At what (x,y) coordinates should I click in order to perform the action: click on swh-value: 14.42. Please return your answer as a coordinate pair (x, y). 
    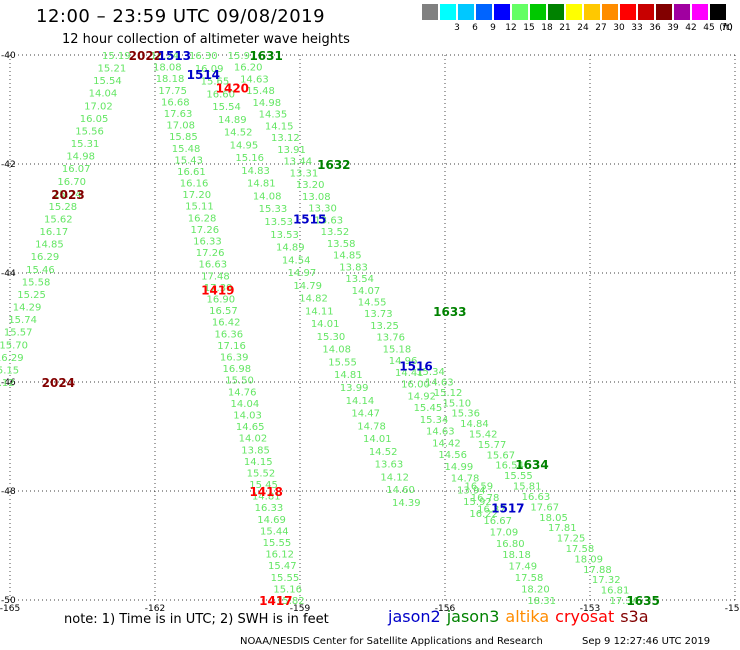
    Looking at the image, I should click on (446, 443).